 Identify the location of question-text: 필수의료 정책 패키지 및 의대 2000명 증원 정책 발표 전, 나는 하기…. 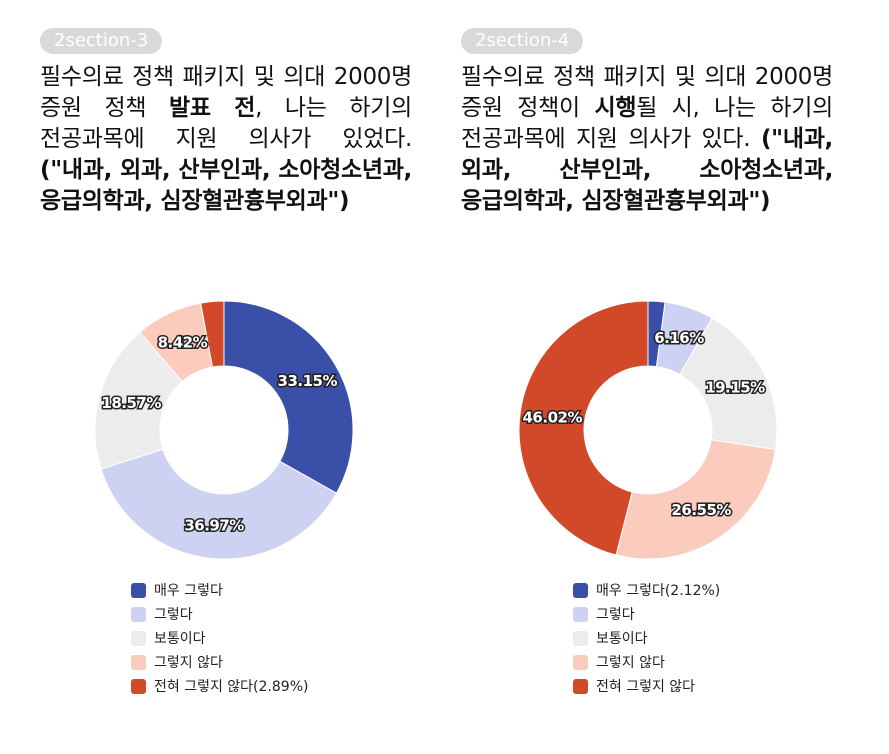
(226, 139).